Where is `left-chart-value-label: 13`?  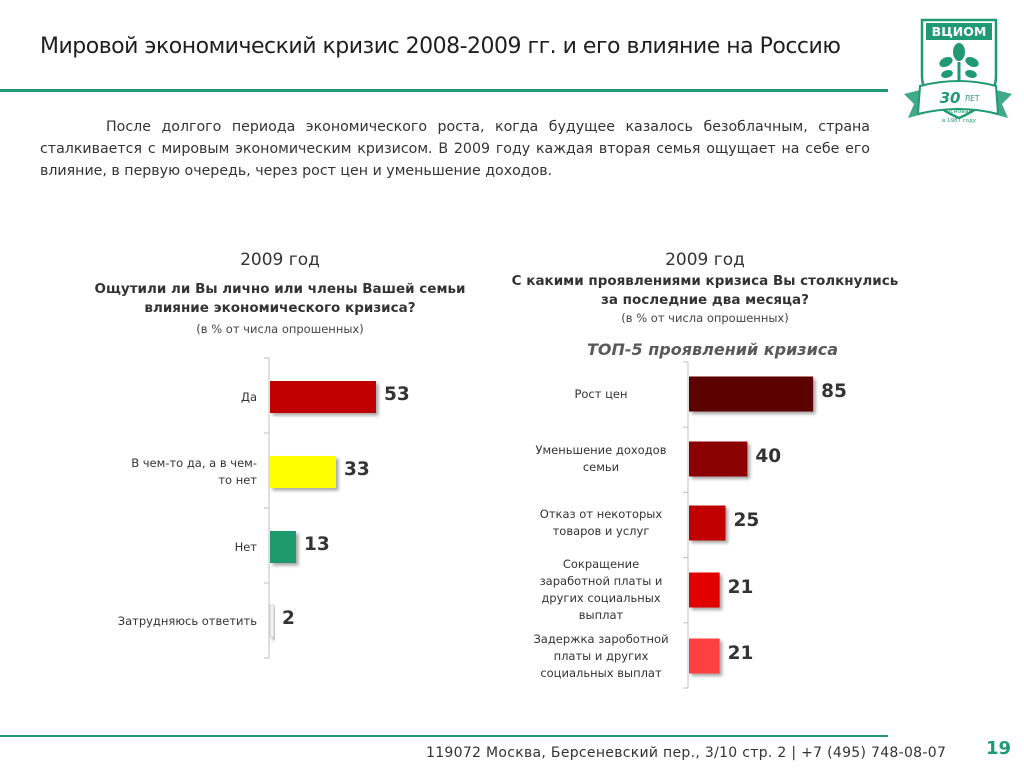
left-chart-value-label: 13 is located at coordinates (317, 544).